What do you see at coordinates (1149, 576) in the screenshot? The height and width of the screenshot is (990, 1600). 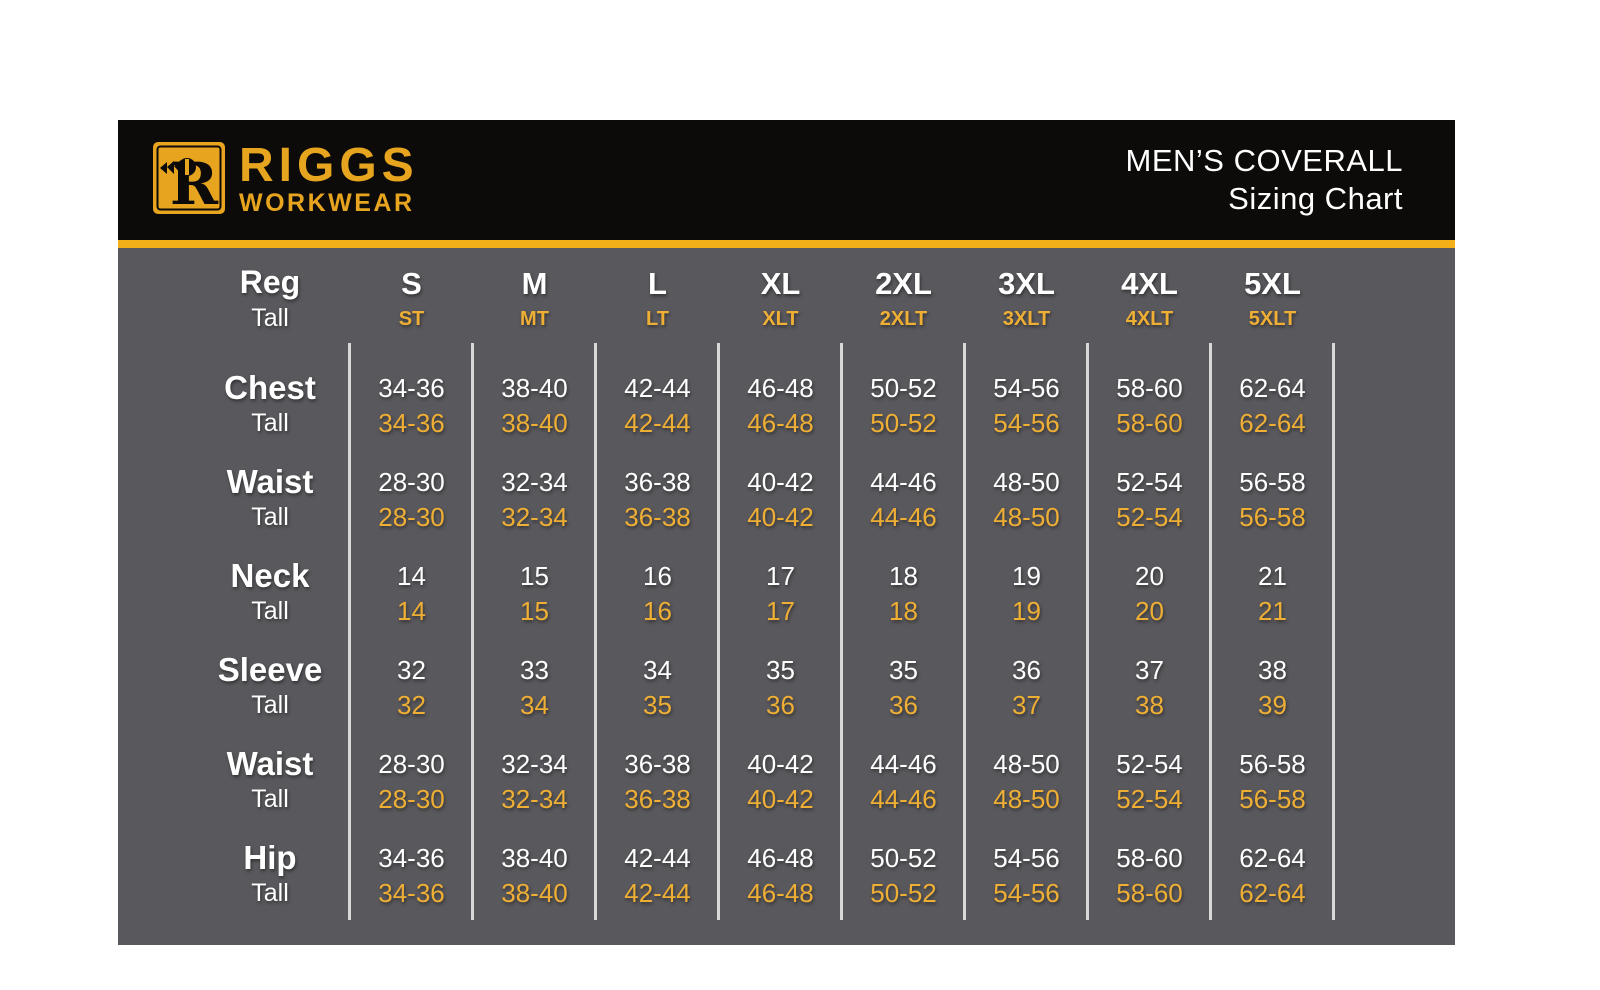 I see `reg-value: 20` at bounding box center [1149, 576].